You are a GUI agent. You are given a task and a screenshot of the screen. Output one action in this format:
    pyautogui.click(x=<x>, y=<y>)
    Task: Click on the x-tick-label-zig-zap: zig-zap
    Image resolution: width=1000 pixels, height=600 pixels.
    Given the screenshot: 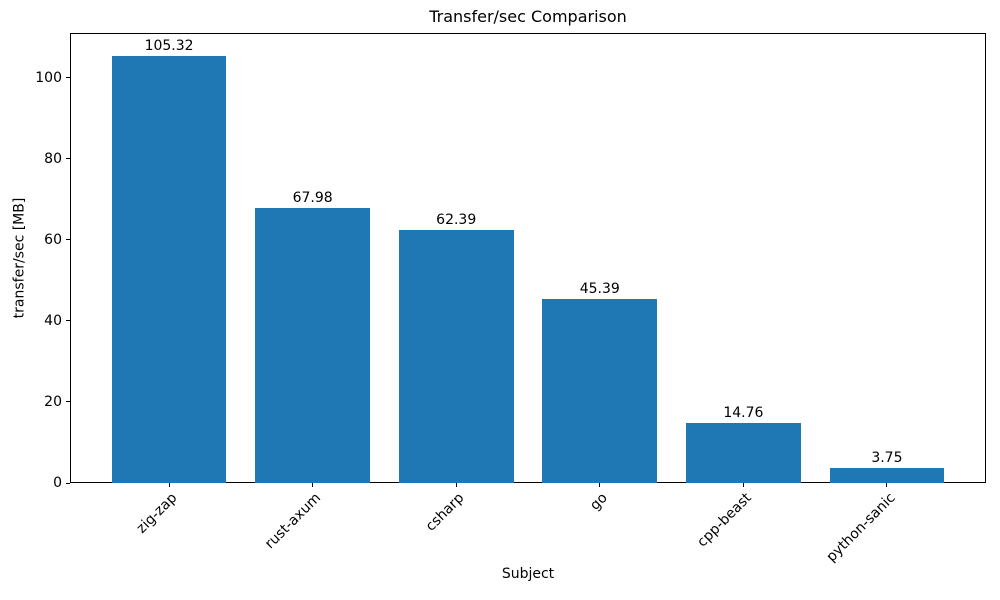 What is the action you would take?
    pyautogui.click(x=157, y=513)
    